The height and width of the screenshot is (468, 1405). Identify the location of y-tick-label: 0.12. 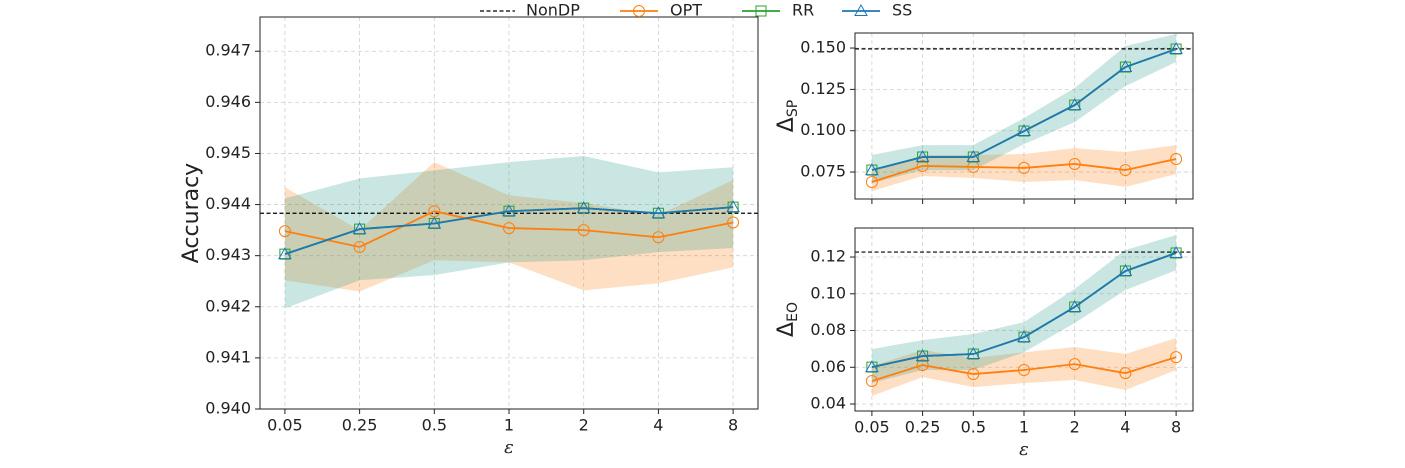
(828, 256).